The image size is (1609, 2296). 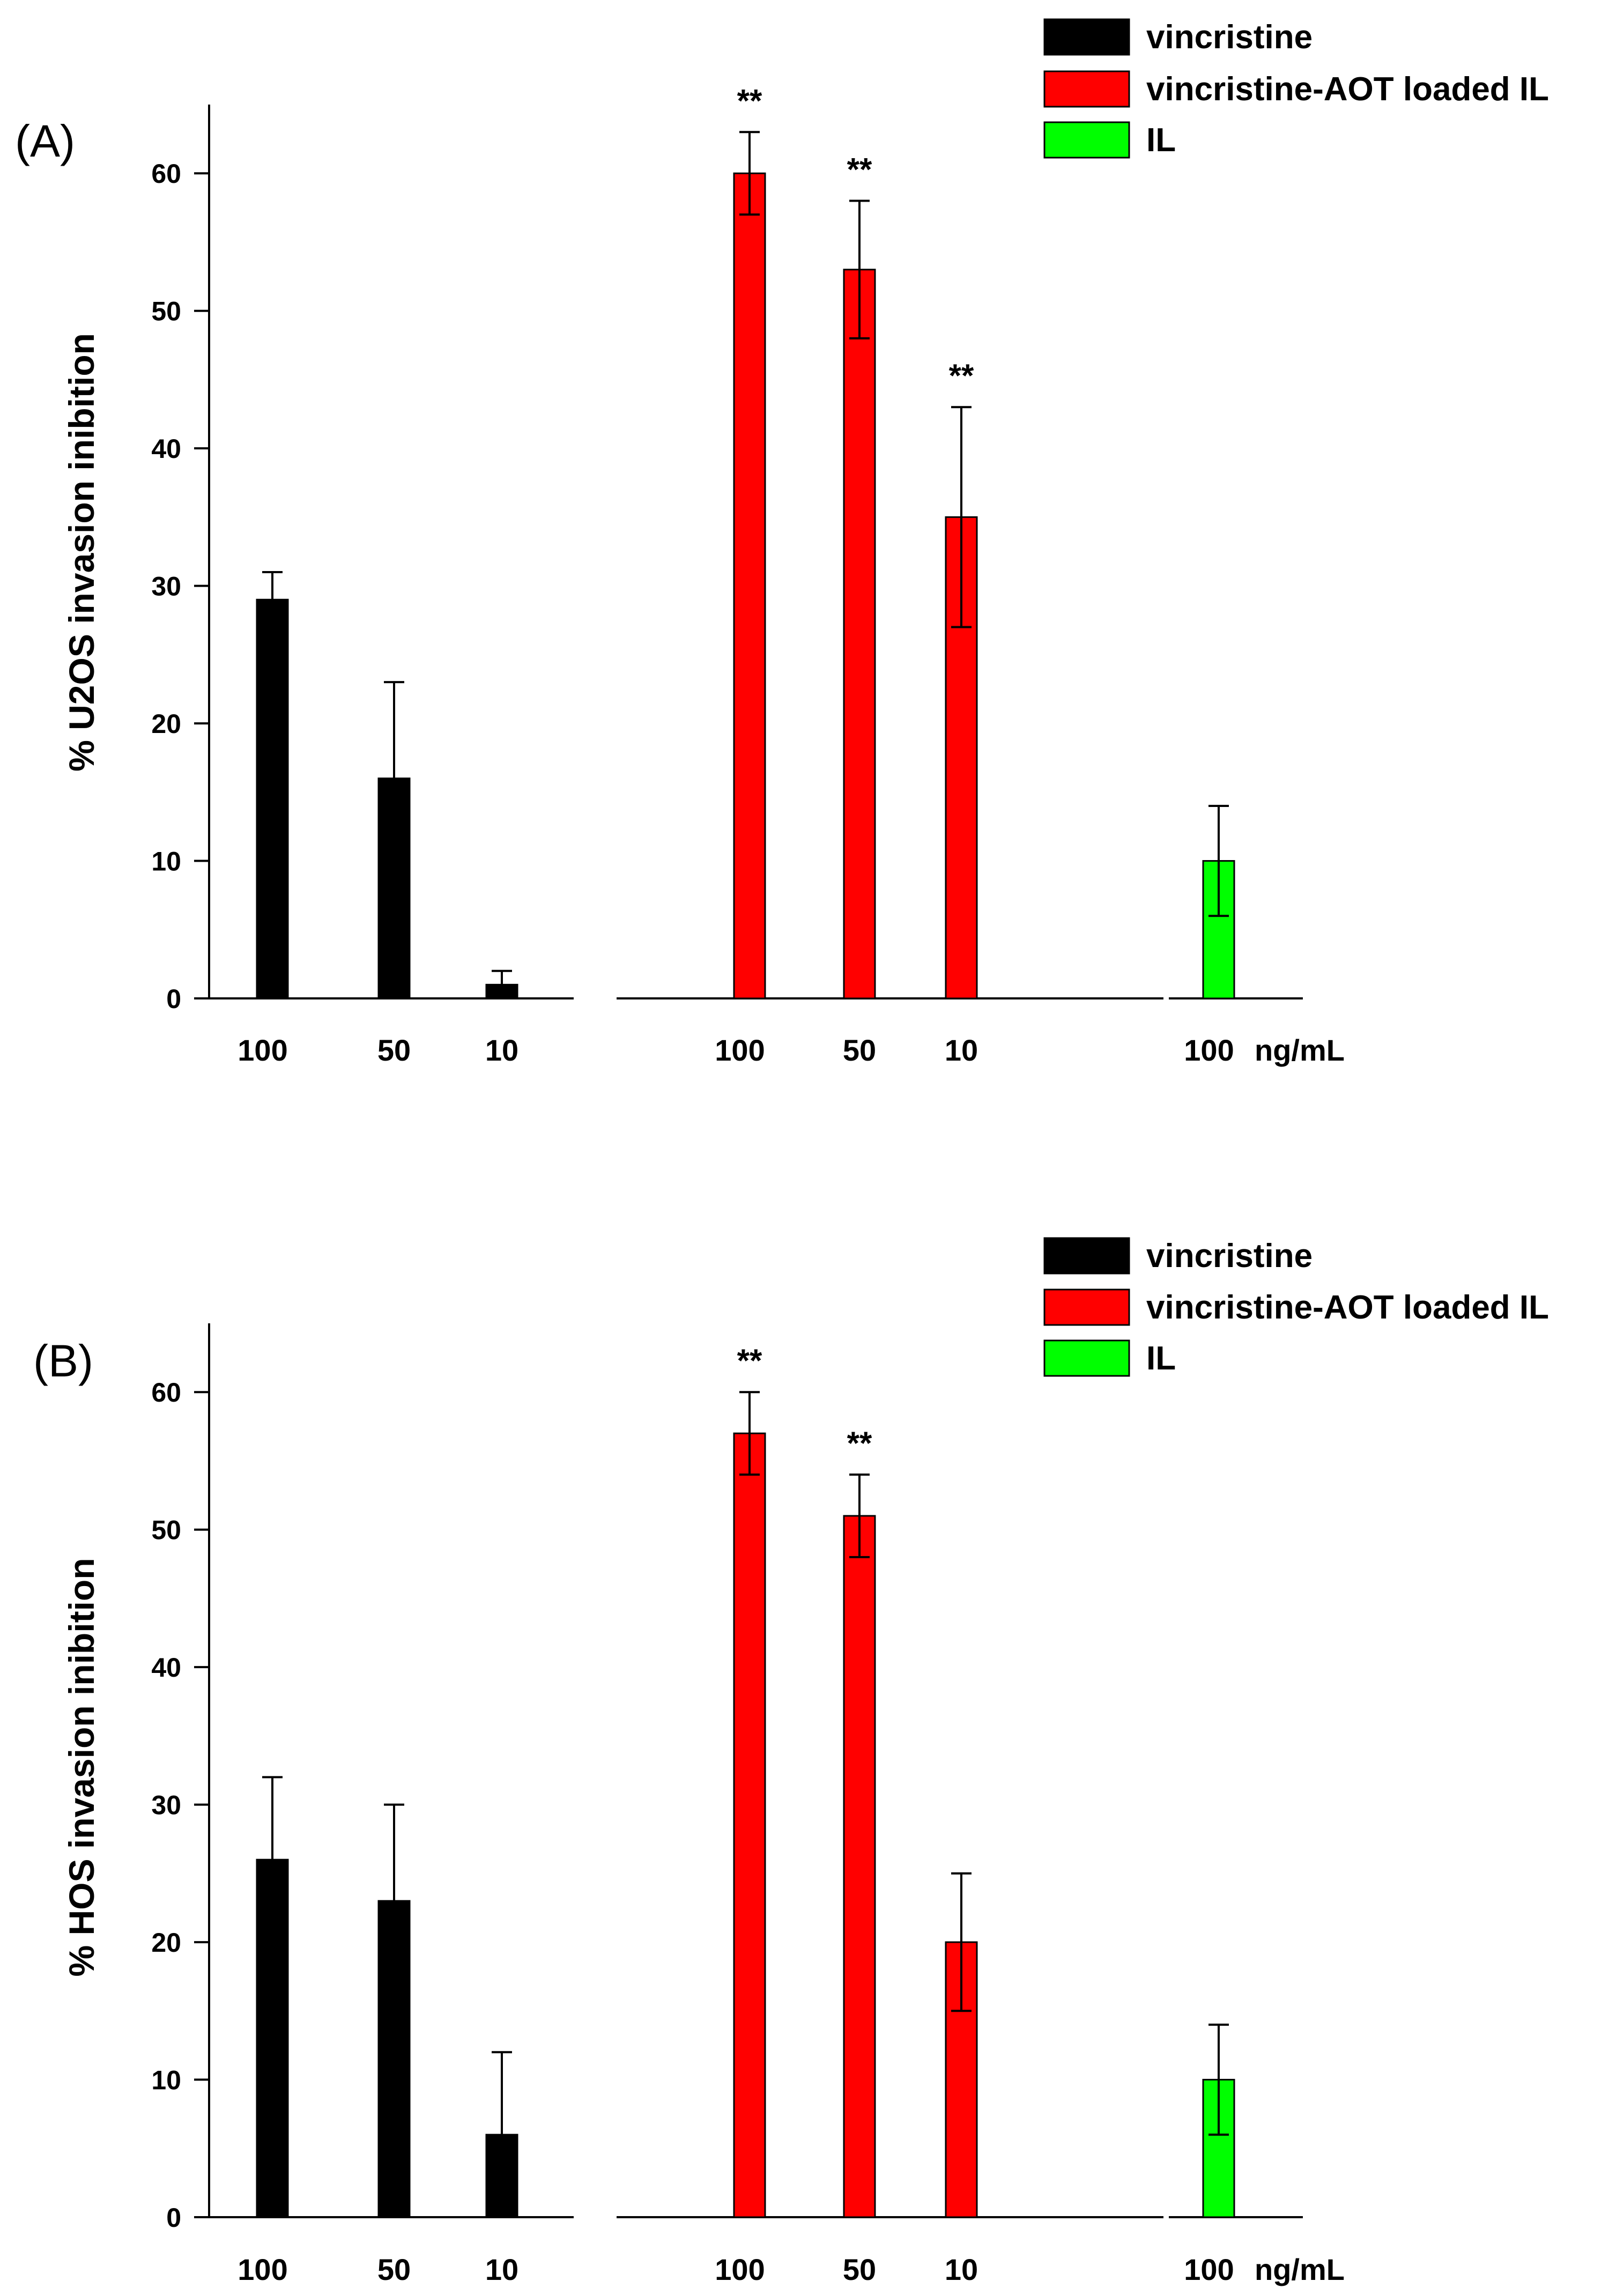 I want to click on panel-label: (B), so click(x=63, y=1361).